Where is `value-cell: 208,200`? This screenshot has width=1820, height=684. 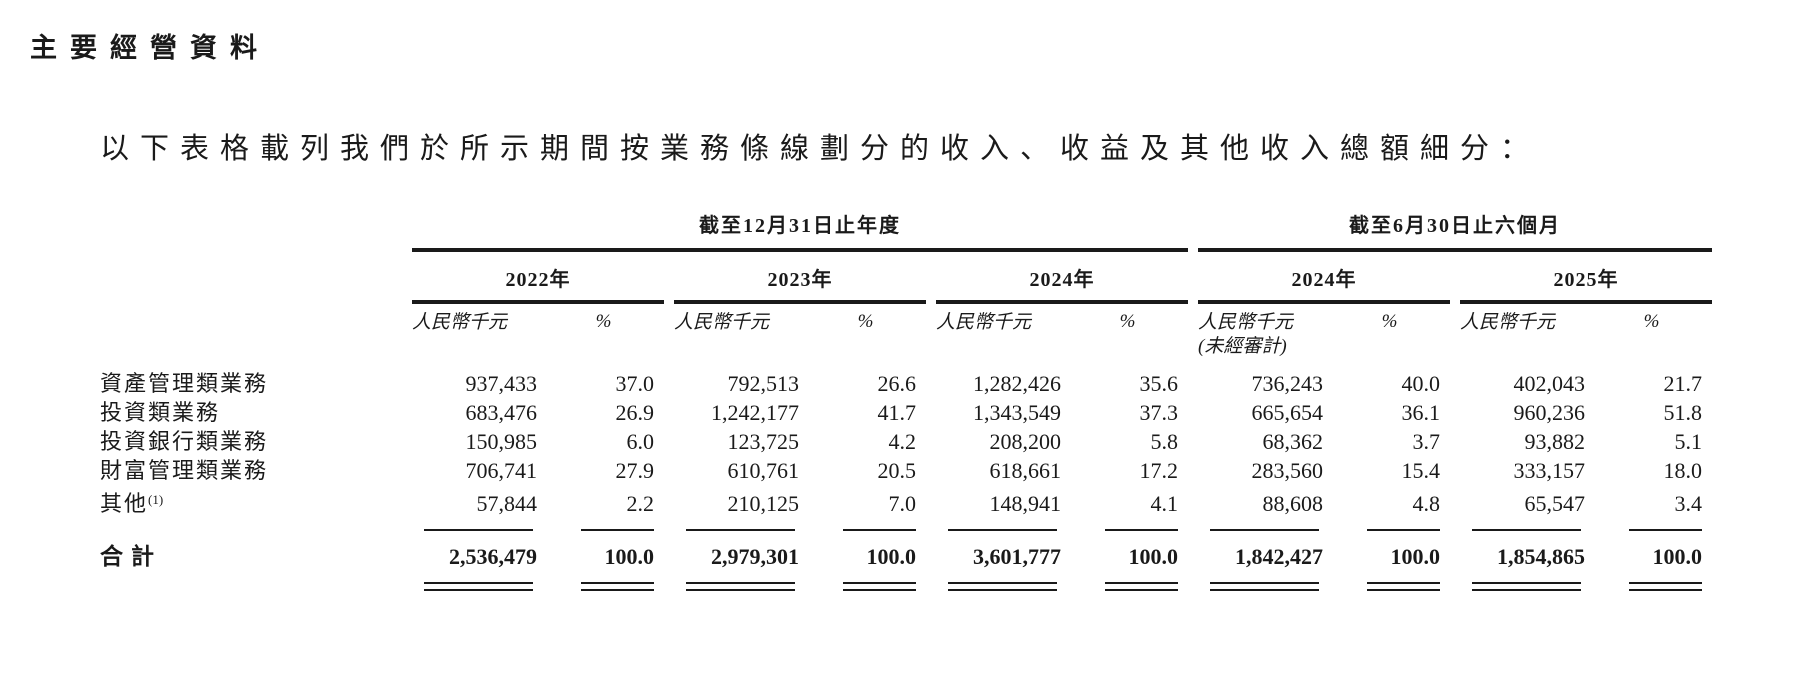
value-cell: 208,200 is located at coordinates (1025, 441).